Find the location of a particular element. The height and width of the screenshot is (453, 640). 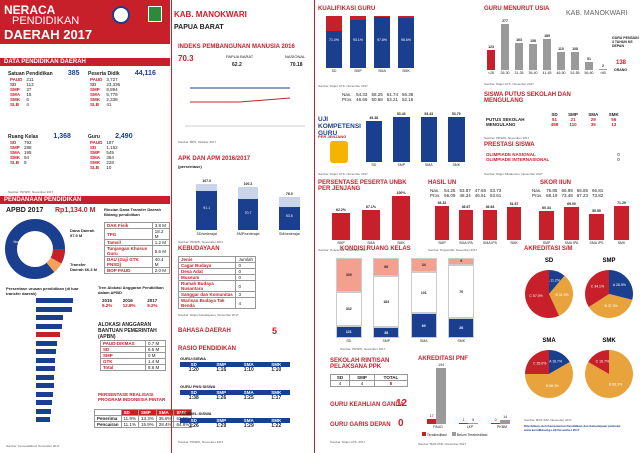

putus-row: MENGULANG 458 110 35 13 is located at coordinates (554, 124).